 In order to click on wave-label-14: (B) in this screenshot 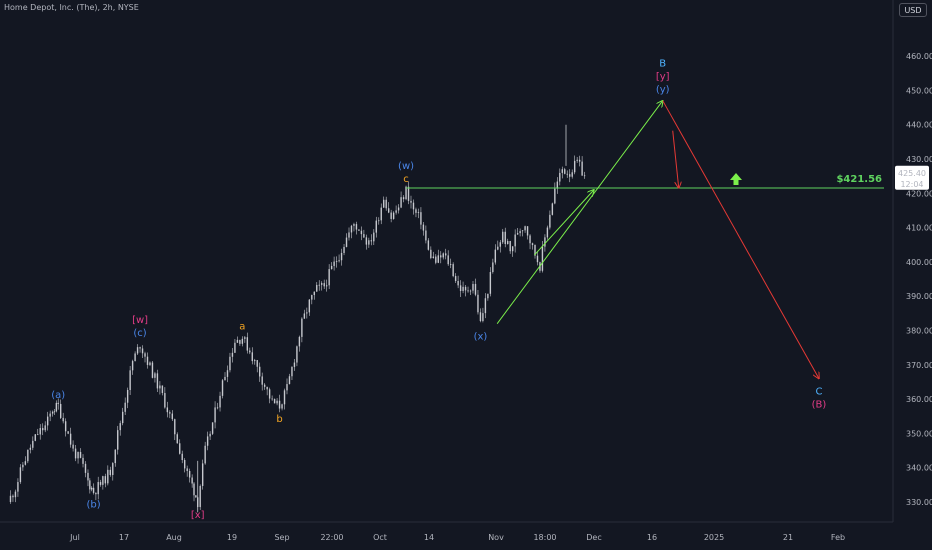, I will do `click(819, 405)`.